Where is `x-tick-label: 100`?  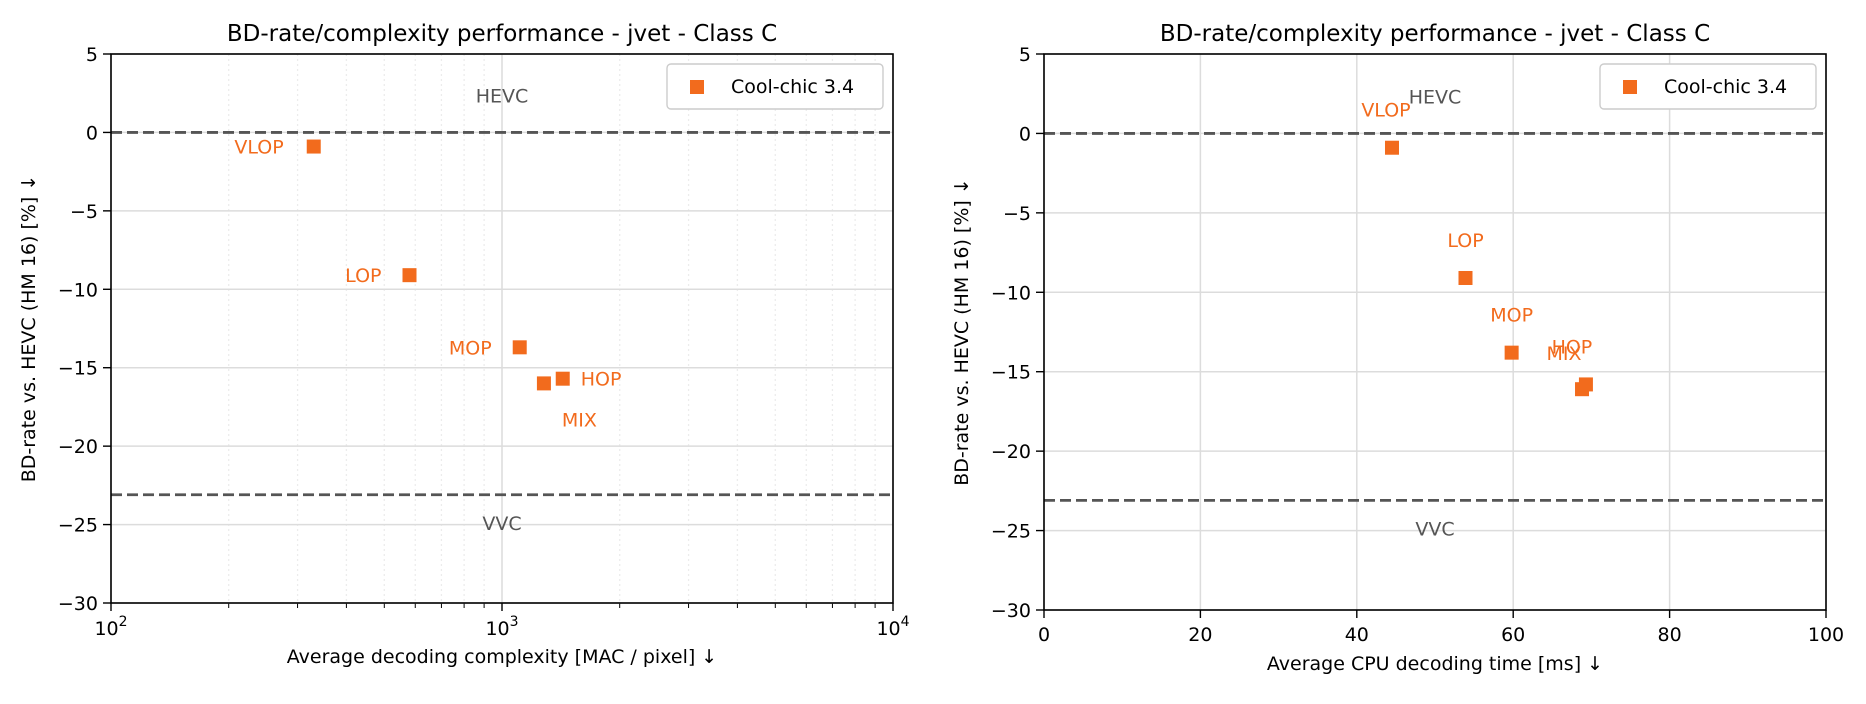
x-tick-label: 100 is located at coordinates (1826, 635).